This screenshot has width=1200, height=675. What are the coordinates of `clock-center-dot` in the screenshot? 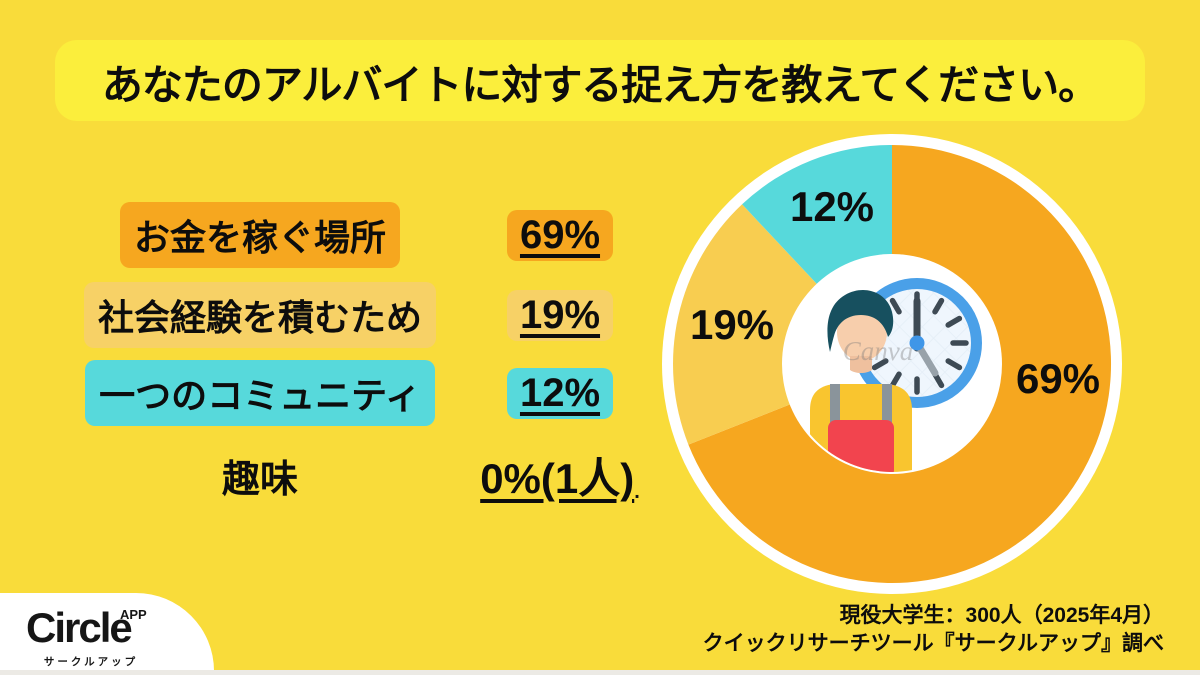 It's located at (917, 343).